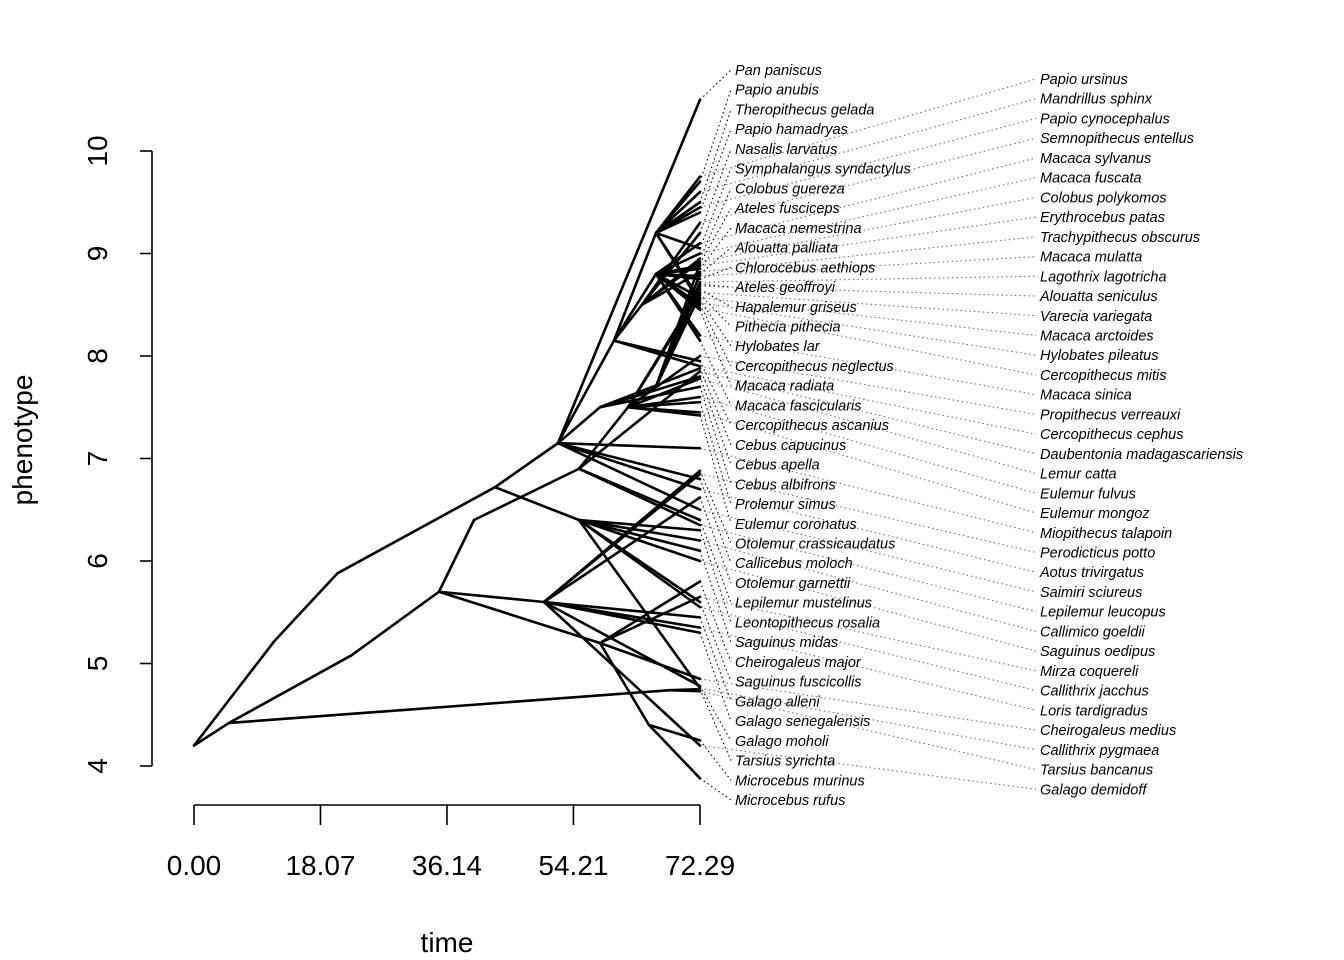 The height and width of the screenshot is (960, 1344). What do you see at coordinates (1088, 494) in the screenshot?
I see `tip-label: Eulemur fulvus` at bounding box center [1088, 494].